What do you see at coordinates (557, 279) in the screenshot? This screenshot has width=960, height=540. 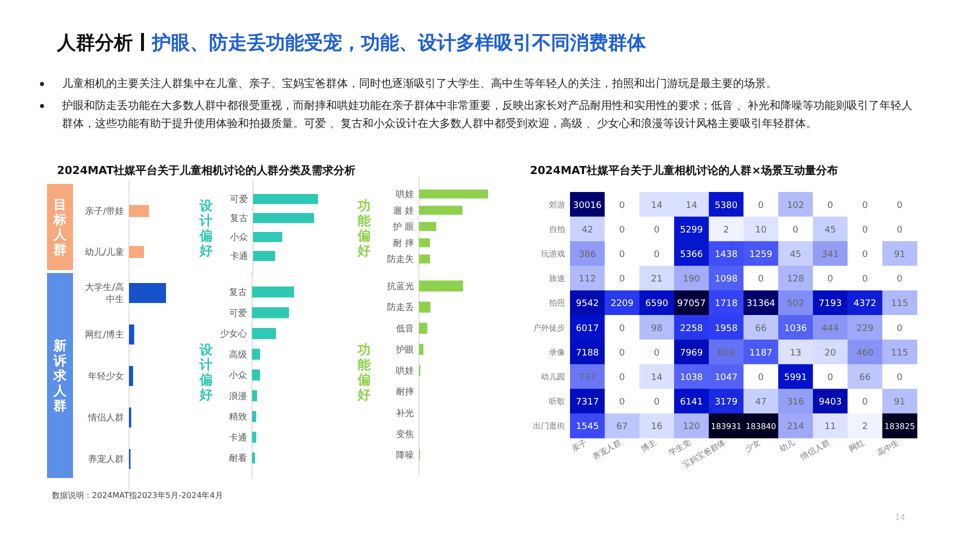 I see `y-tick-label: 旅途` at bounding box center [557, 279].